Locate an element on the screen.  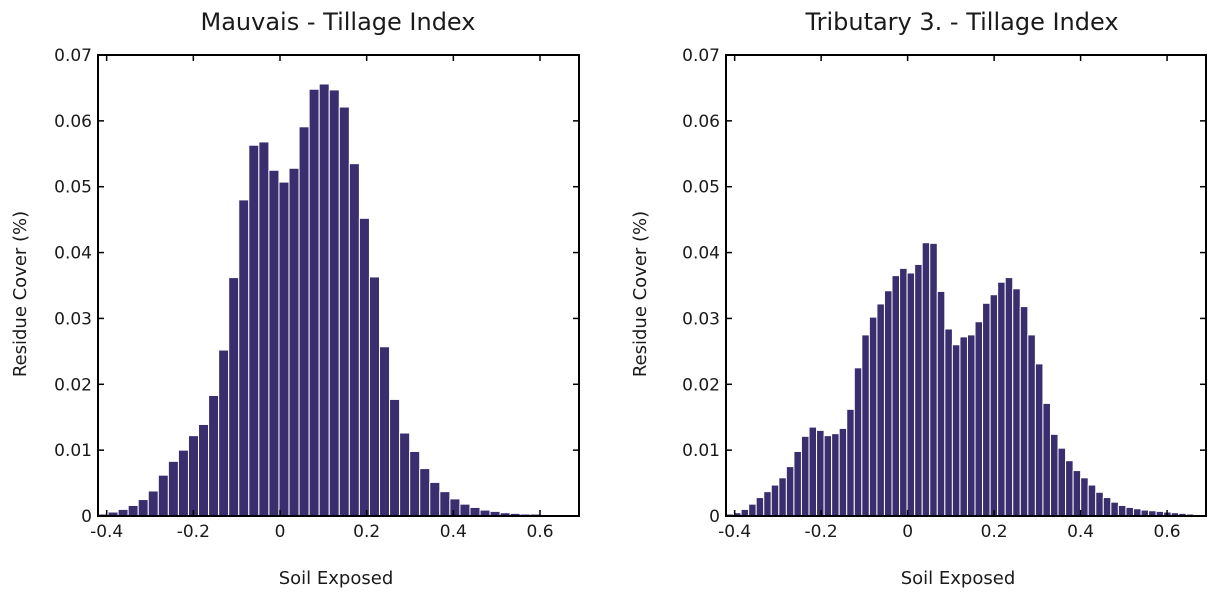
y-tick-label: 0.04 is located at coordinates (701, 254).